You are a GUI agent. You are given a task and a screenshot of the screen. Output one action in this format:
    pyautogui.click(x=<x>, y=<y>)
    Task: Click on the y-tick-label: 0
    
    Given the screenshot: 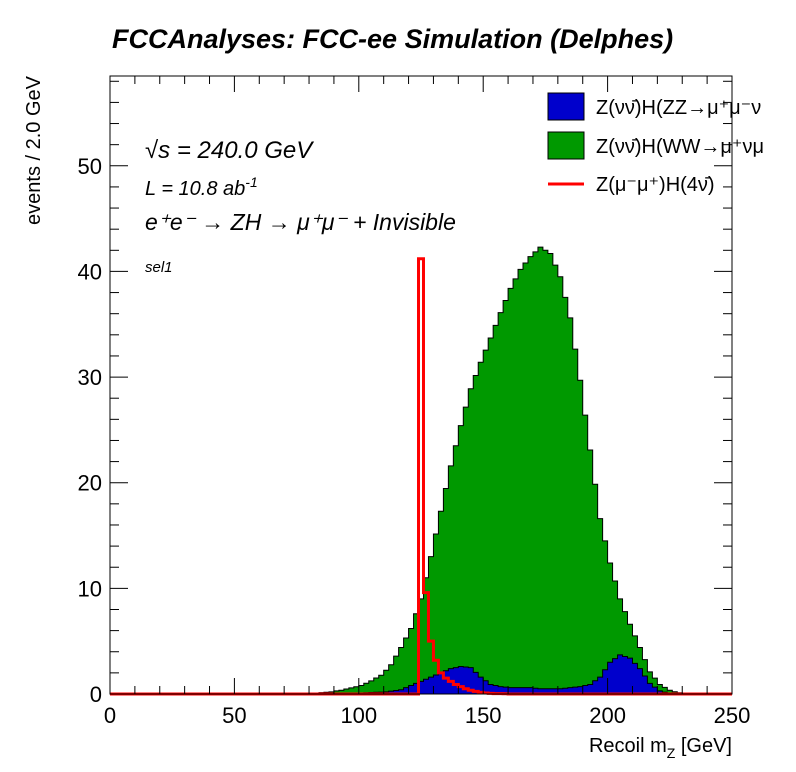 What is the action you would take?
    pyautogui.click(x=96, y=694)
    